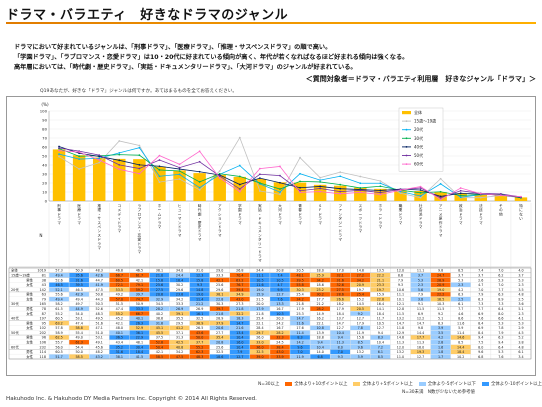  What do you see at coordinates (279, 357) in the screenshot?
I see `table-cell-value: 33.9` at bounding box center [279, 357].